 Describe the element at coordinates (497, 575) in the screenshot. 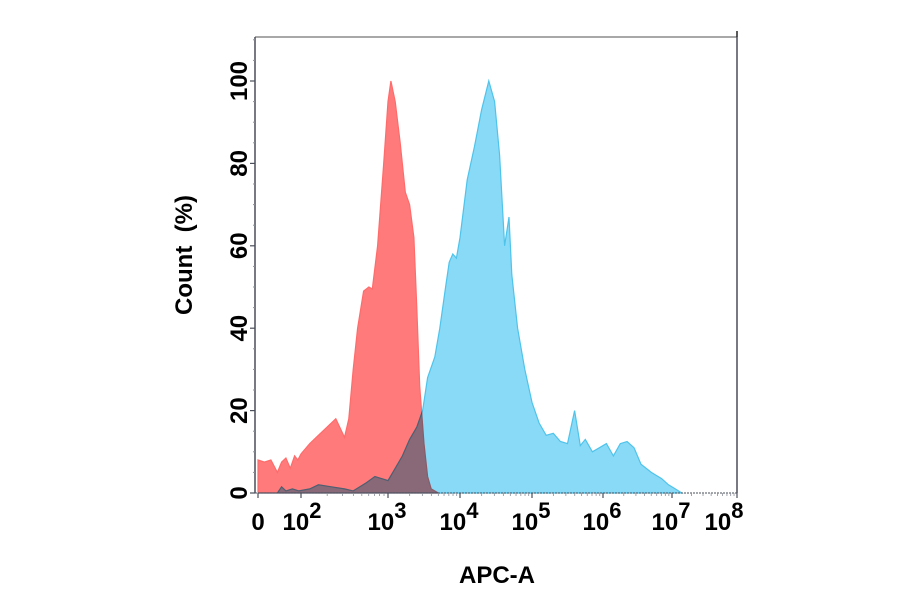

I see `x-axis-title: APC-A` at that location.